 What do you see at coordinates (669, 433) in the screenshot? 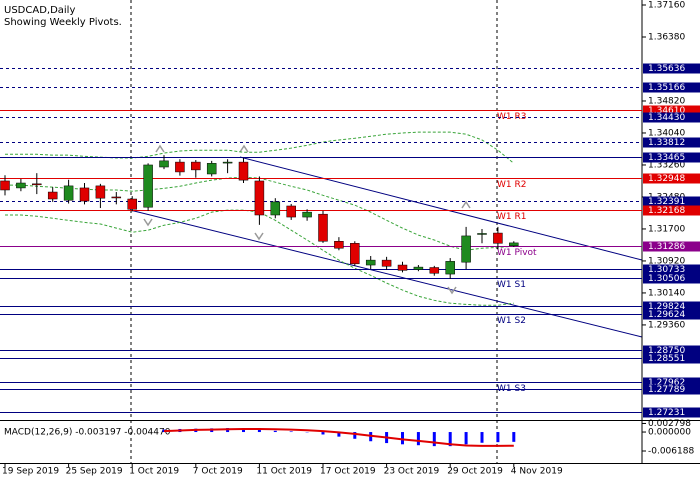
I see `macd-y-tick-label: 0.000000` at bounding box center [669, 433].